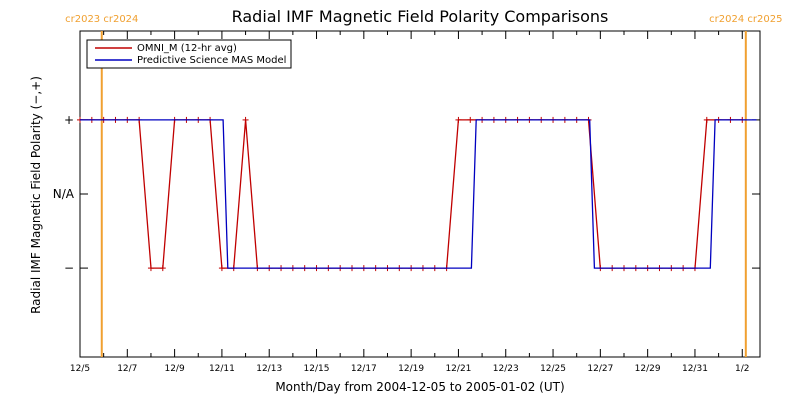 The height and width of the screenshot is (400, 800). What do you see at coordinates (36, 195) in the screenshot?
I see `y-axis-label: Radial IMF Magnetic Field Polarity (−,+)` at bounding box center [36, 195].